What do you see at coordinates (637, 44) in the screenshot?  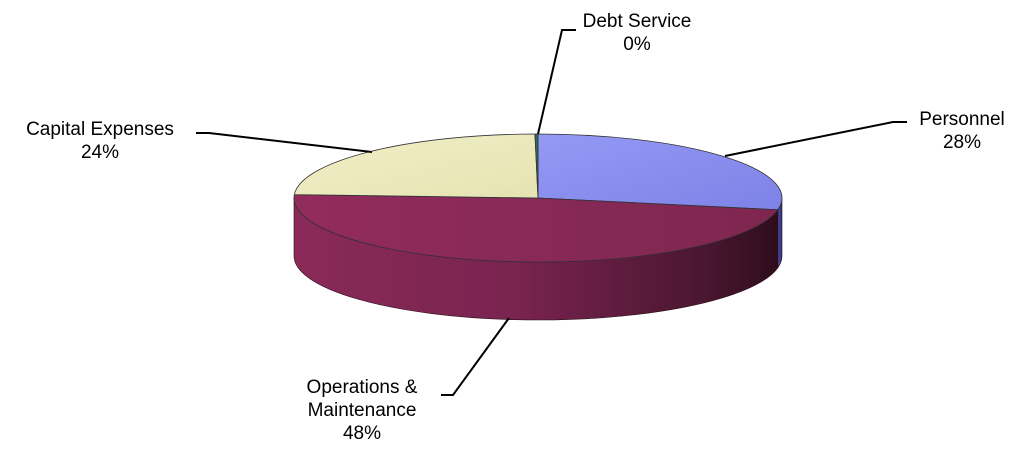 I see `data-label-percent: 0%` at bounding box center [637, 44].